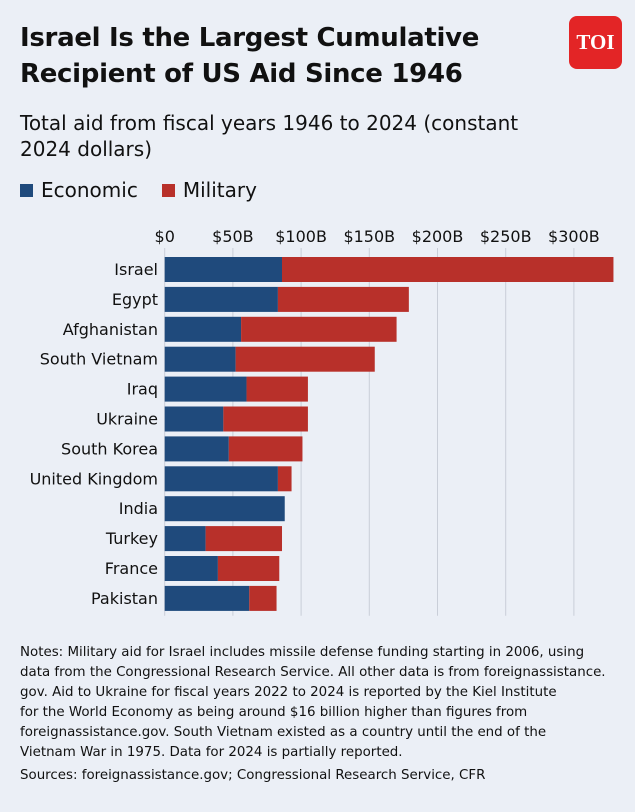 The width and height of the screenshot is (635, 812). I want to click on x-tick-label: $50B, so click(233, 236).